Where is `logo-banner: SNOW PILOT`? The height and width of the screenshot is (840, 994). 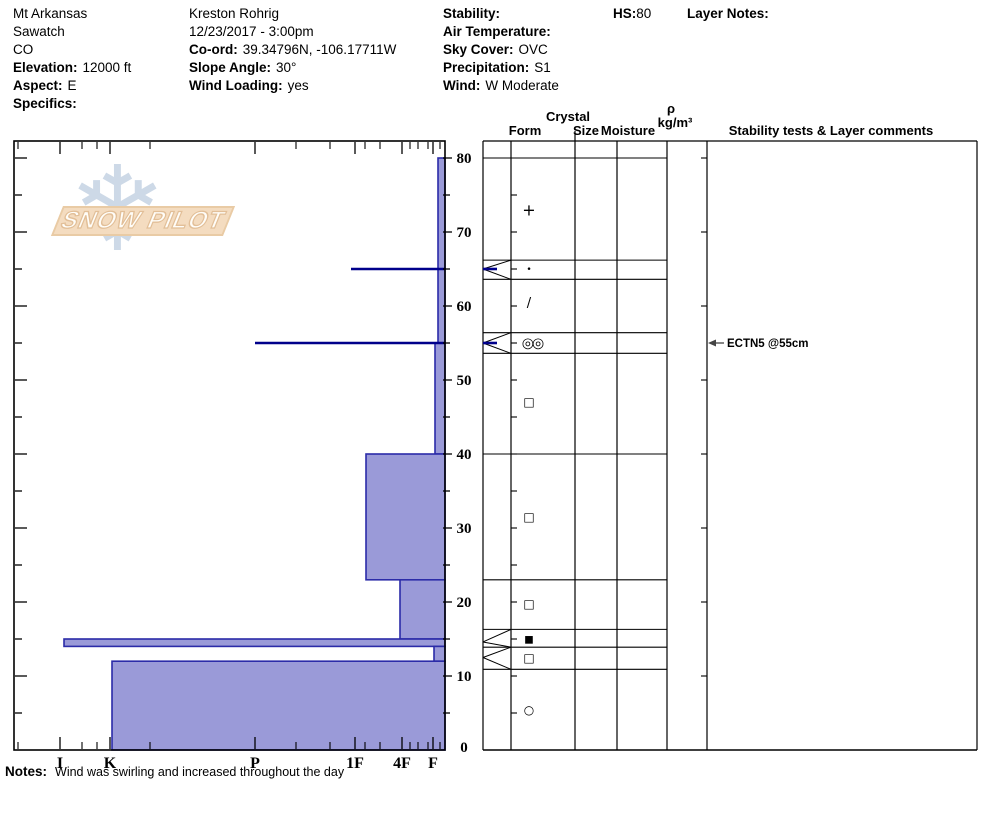 logo-banner: SNOW PILOT is located at coordinates (143, 221).